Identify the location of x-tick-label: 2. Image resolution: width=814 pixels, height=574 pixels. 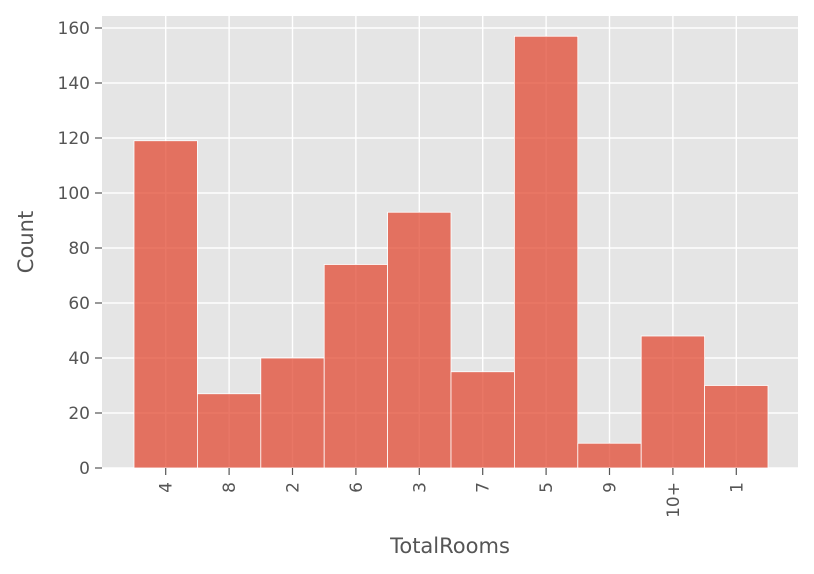
(294, 487).